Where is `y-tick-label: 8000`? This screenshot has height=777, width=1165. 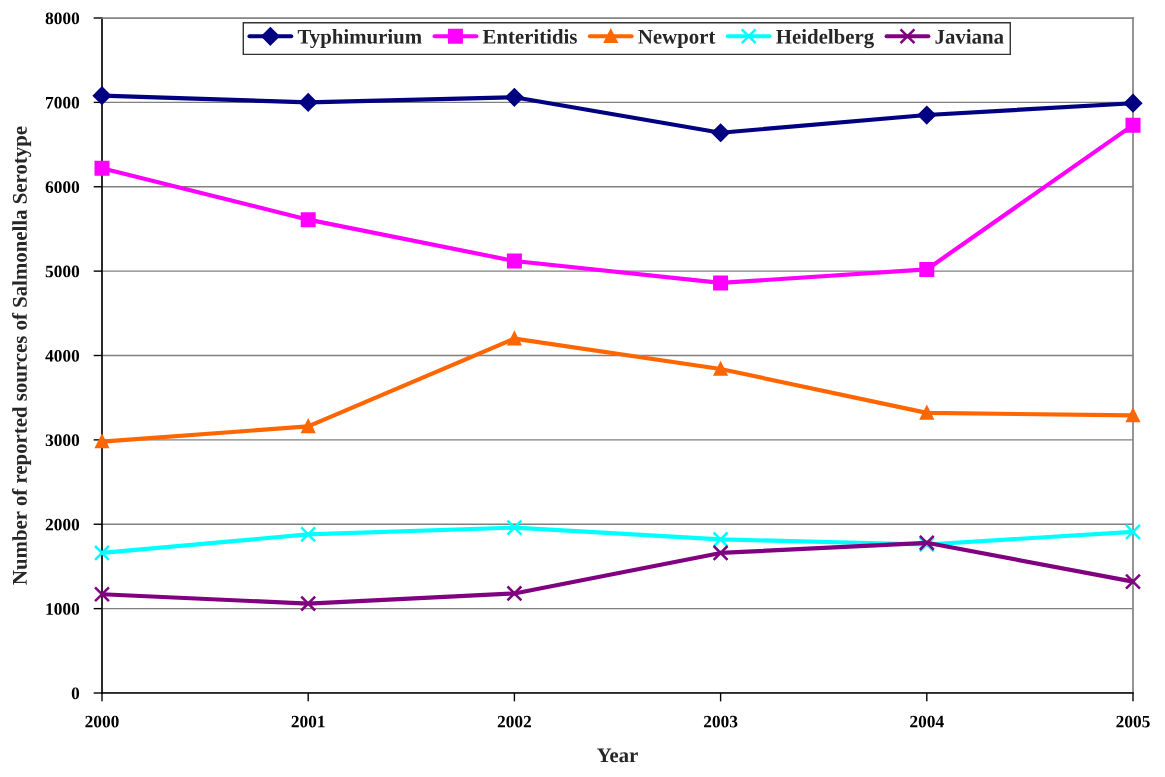
y-tick-label: 8000 is located at coordinates (62, 18).